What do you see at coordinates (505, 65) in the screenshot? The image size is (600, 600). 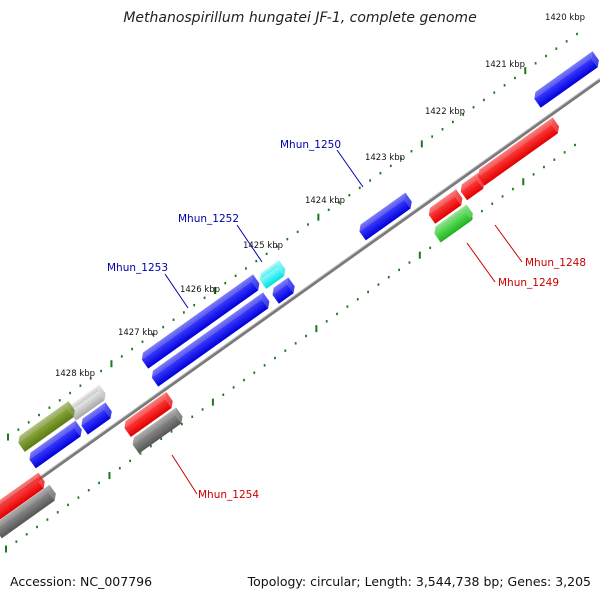 I see `kbp-label: 1421 kbp` at bounding box center [505, 65].